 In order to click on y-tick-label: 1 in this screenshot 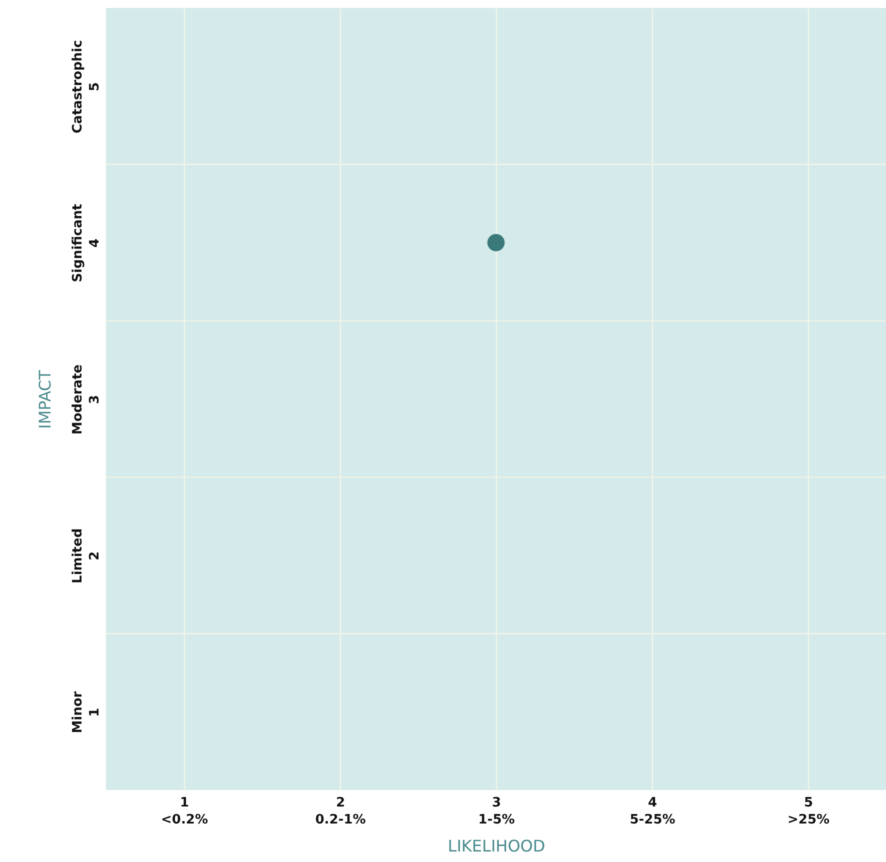, I will do `click(95, 712)`.